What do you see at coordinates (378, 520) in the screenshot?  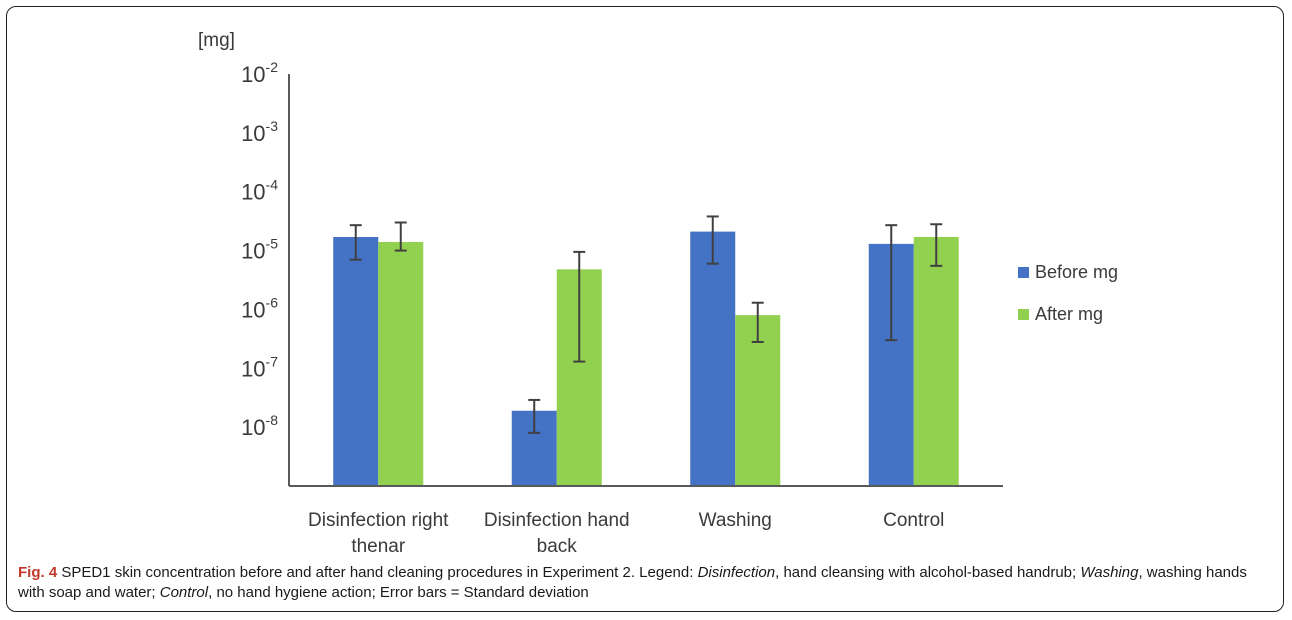 I see `category-label: Disinfection right` at bounding box center [378, 520].